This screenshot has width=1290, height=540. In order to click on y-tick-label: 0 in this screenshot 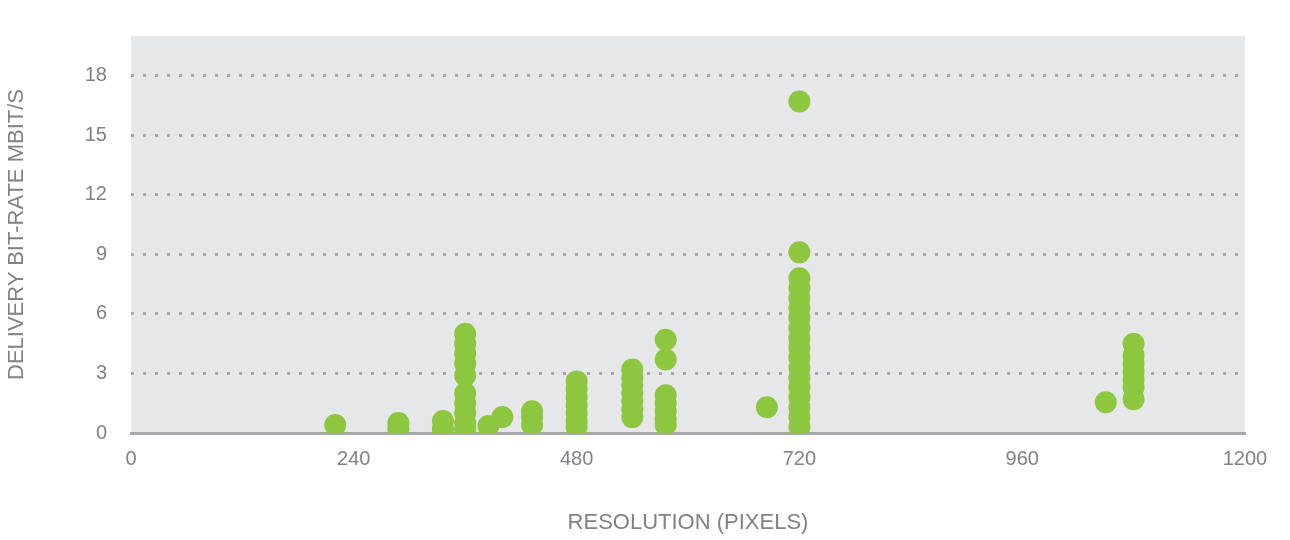, I will do `click(101, 431)`.